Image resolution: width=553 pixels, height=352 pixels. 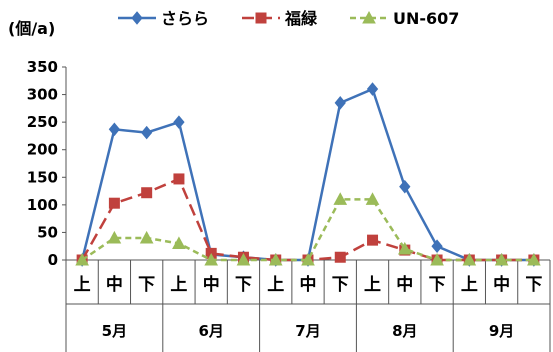 I want to click on series-line, so click(x=307, y=230).